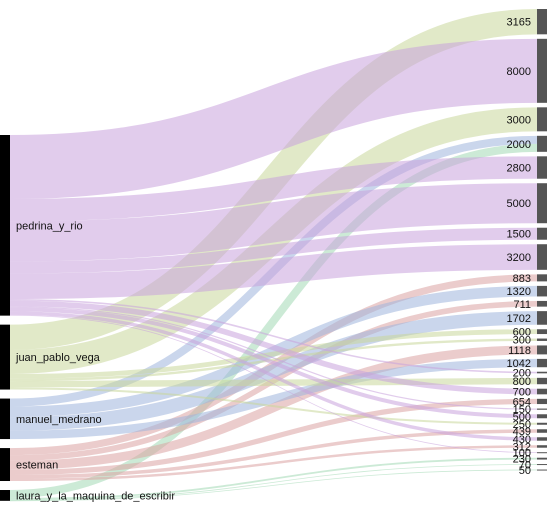  Describe the element at coordinates (5, 419) in the screenshot. I see `source-node-manuel-medrano` at that location.